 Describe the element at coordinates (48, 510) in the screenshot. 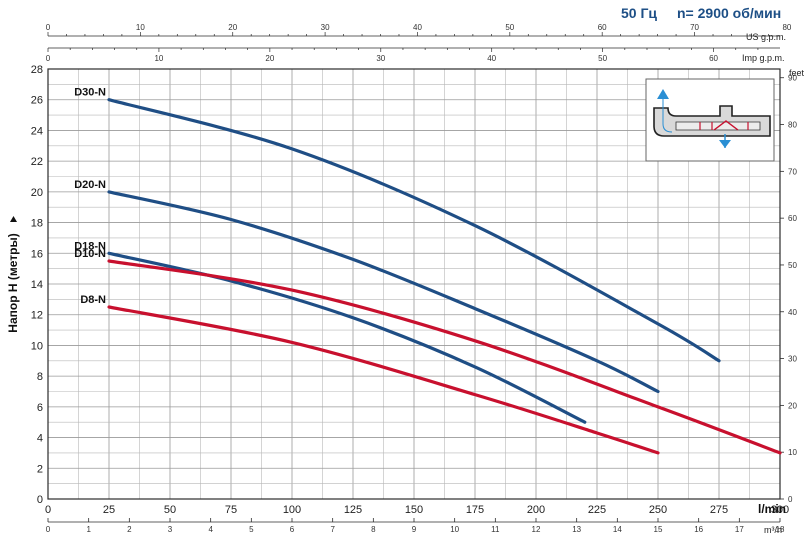

I see `x-tick-label: 0` at that location.